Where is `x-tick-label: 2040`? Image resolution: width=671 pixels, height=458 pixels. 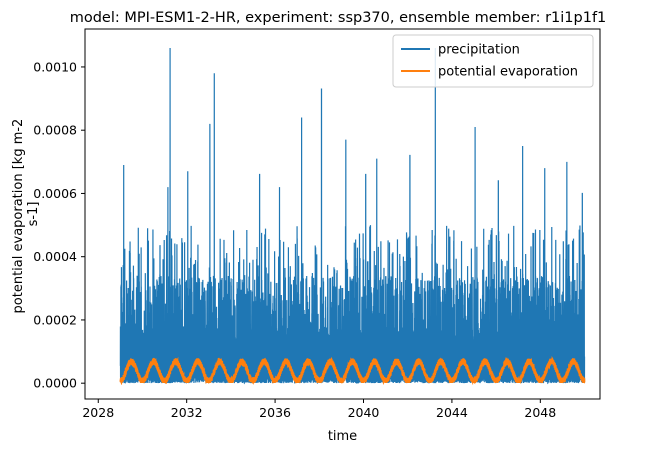
x-tick-label: 2040 is located at coordinates (364, 412).